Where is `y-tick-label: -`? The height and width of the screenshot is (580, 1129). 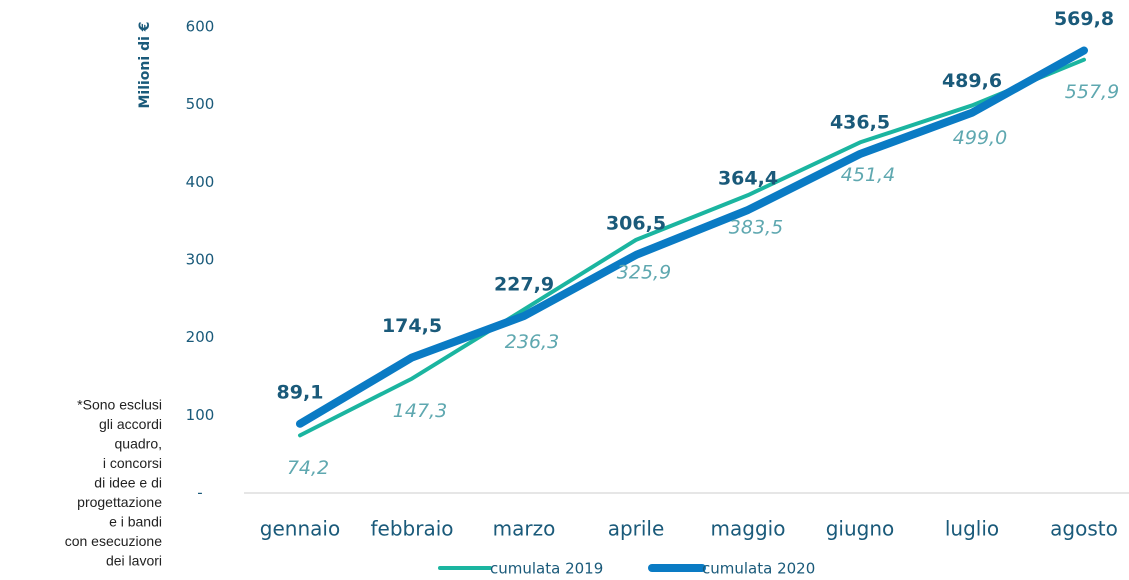
y-tick-label: - is located at coordinates (199, 493).